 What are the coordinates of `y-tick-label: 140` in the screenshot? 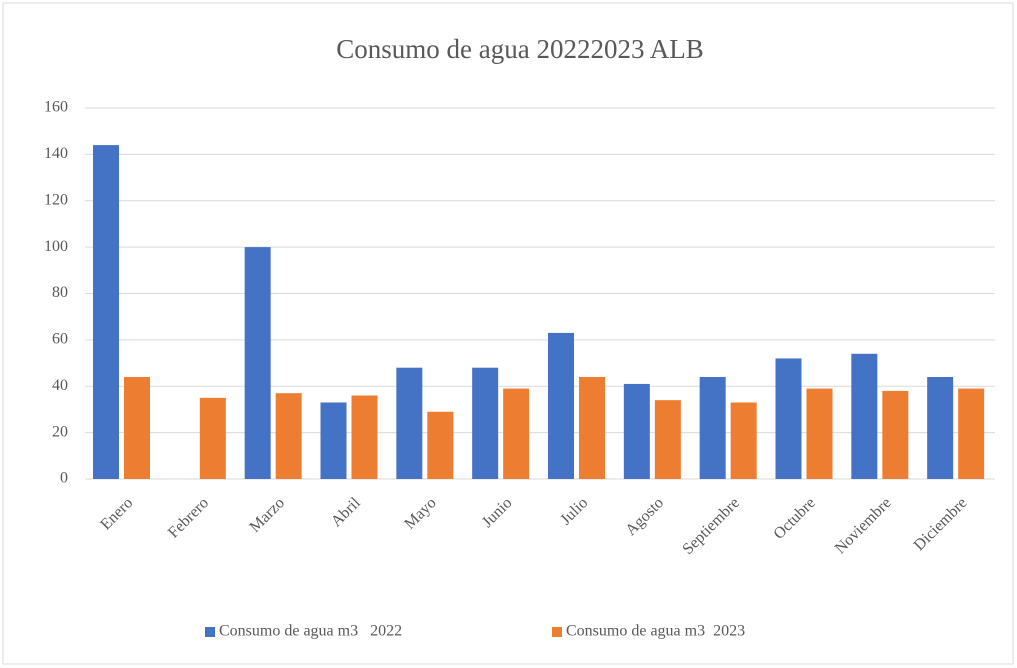 It's located at (56, 153).